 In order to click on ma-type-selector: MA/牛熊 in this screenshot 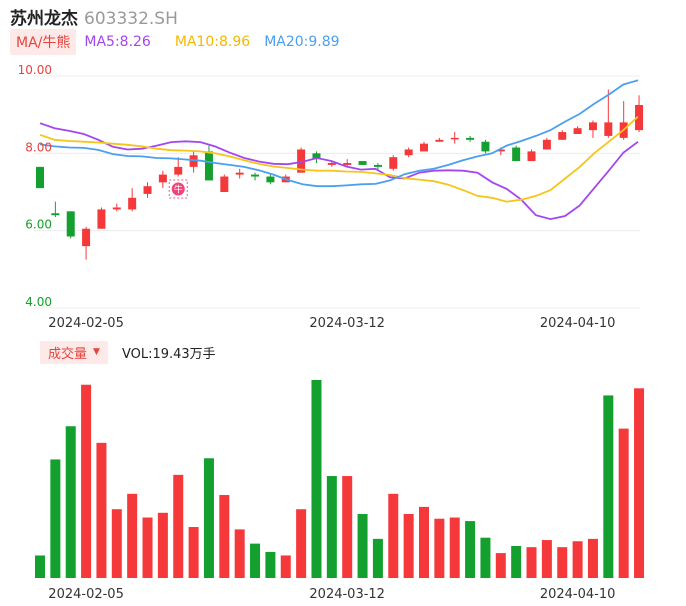, I will do `click(43, 42)`.